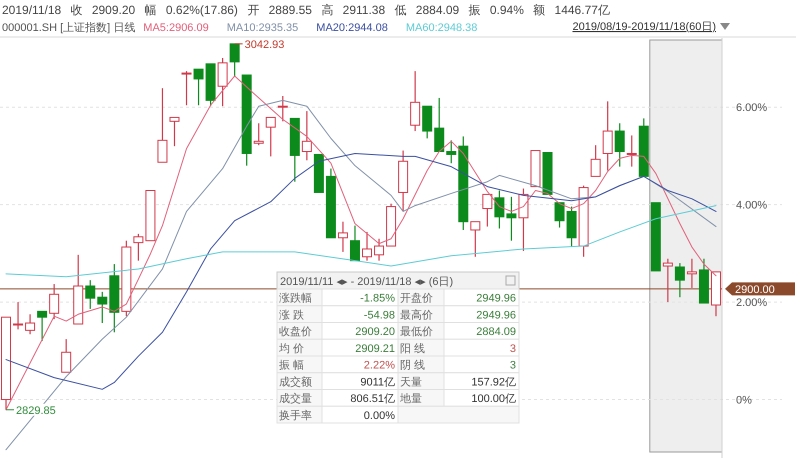 This screenshot has width=796, height=458. Describe the element at coordinates (496, 332) in the screenshot. I see `annotation: 2884.09` at that location.